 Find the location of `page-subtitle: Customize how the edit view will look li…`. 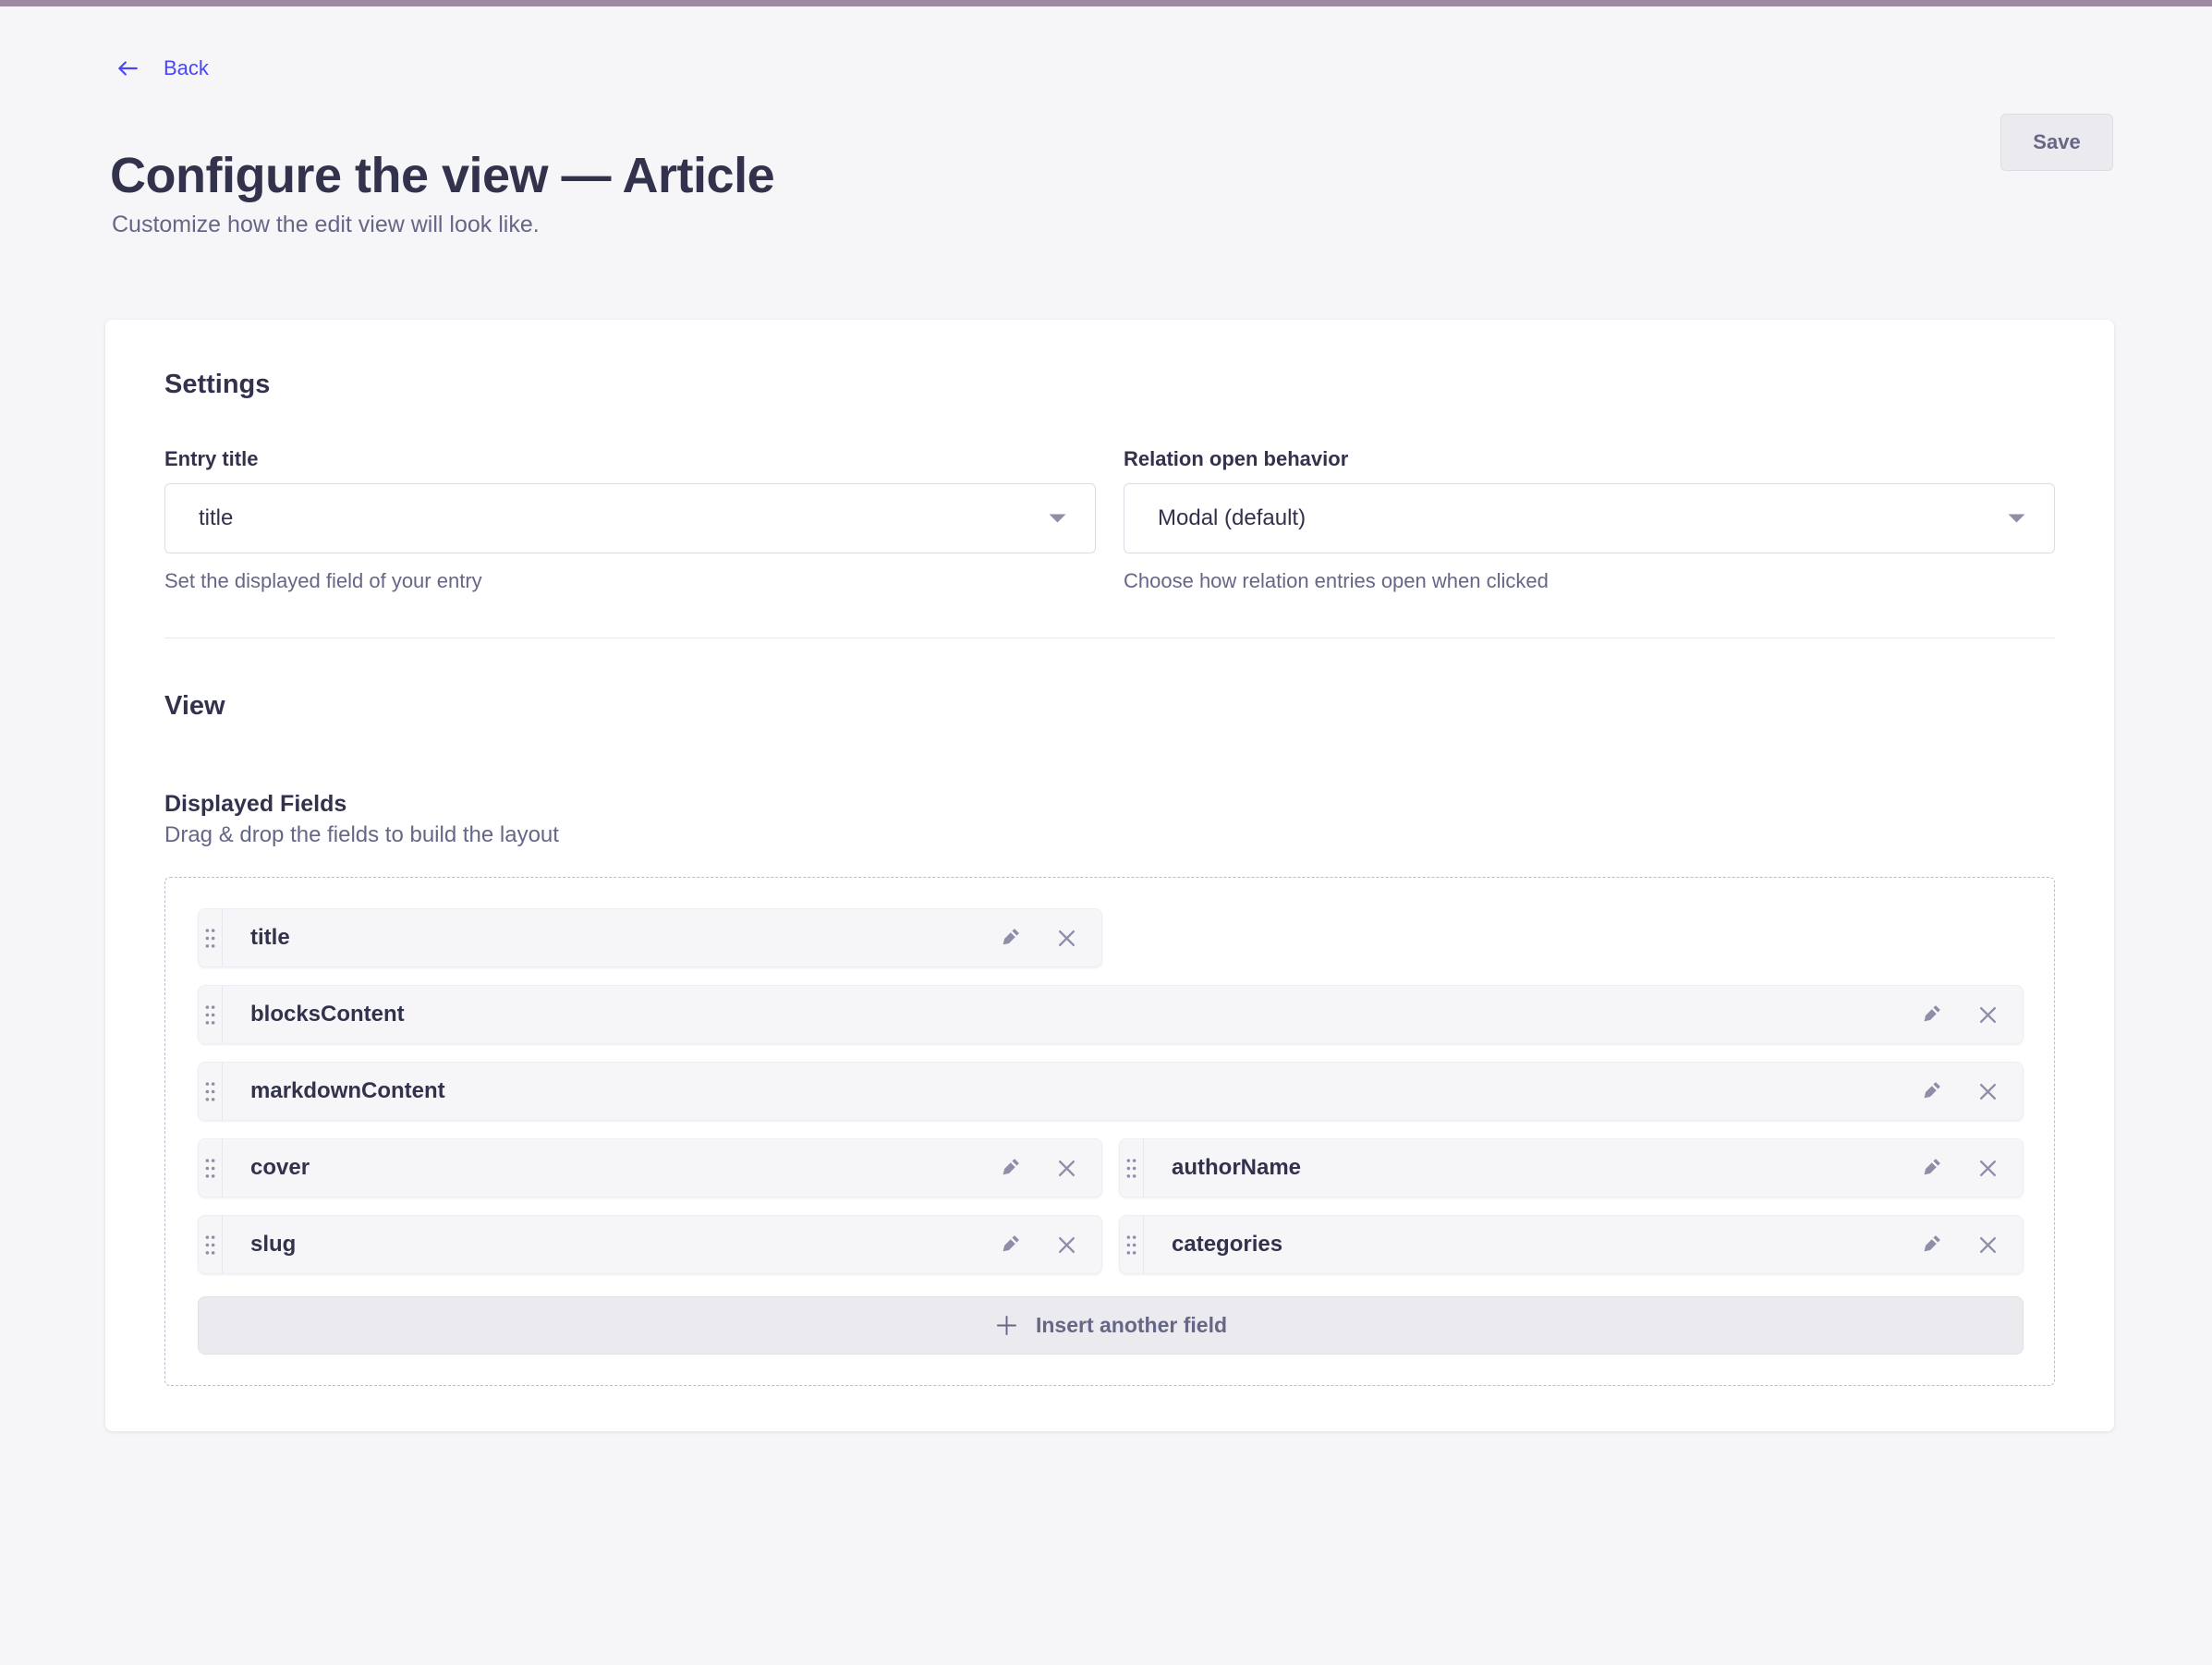

page-subtitle: Customize how the edit view will look li… is located at coordinates (326, 224).